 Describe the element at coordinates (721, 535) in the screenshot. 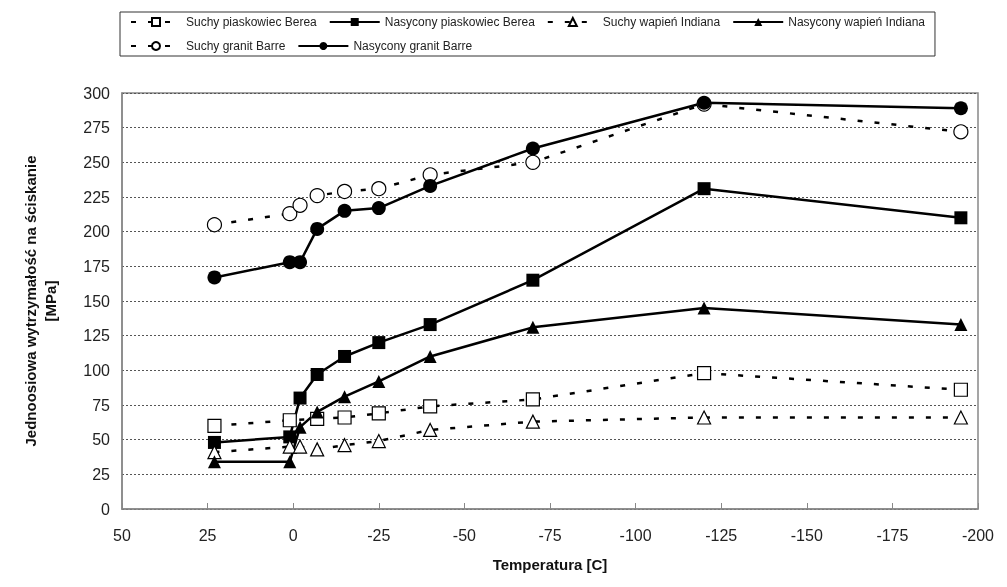

I see `x-tick-label: -125` at that location.